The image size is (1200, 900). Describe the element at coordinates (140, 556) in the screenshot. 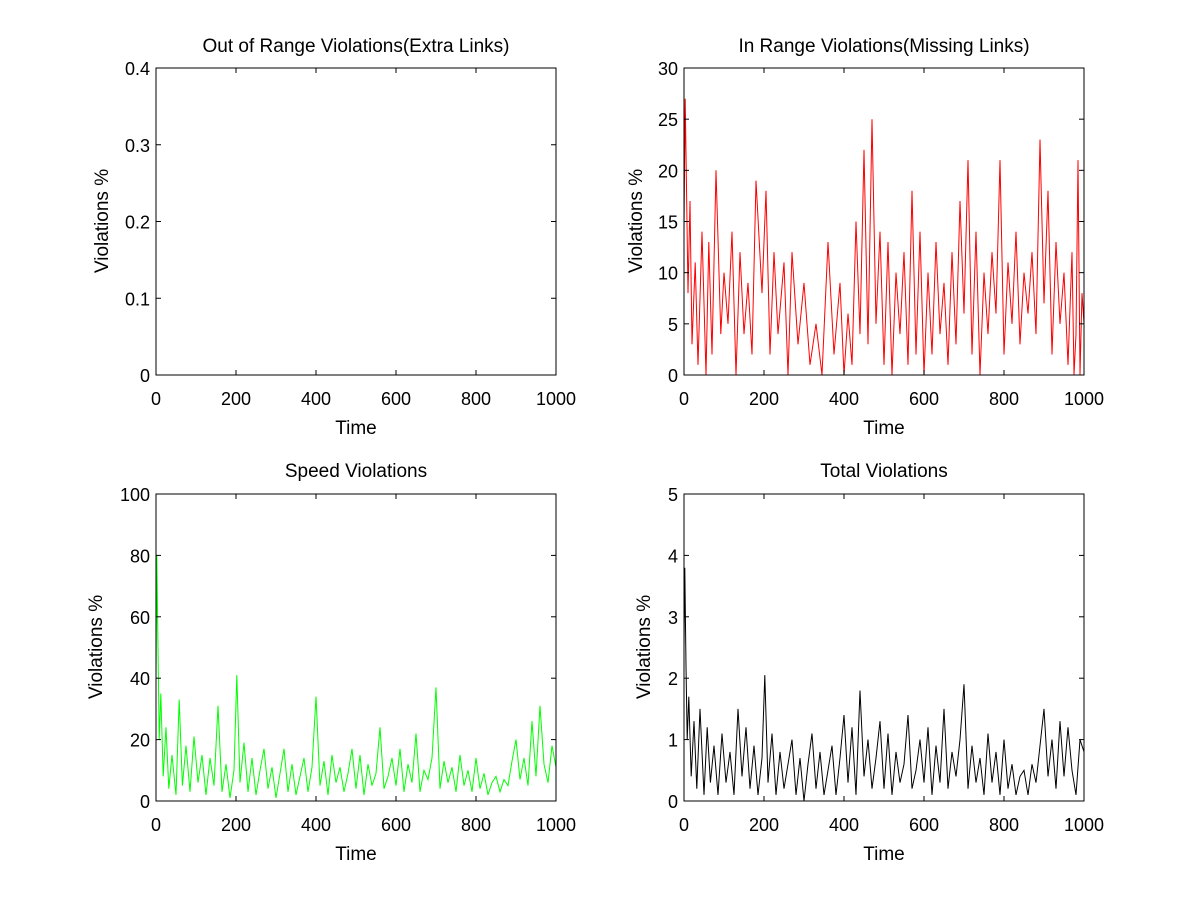

I see `y-tick-label: 80` at that location.